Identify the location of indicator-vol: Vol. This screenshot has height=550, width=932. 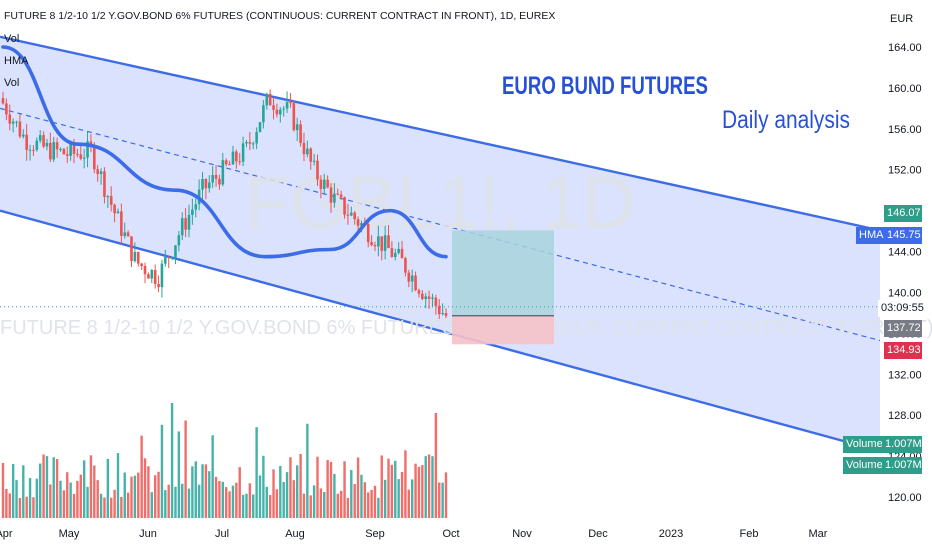
(12, 39).